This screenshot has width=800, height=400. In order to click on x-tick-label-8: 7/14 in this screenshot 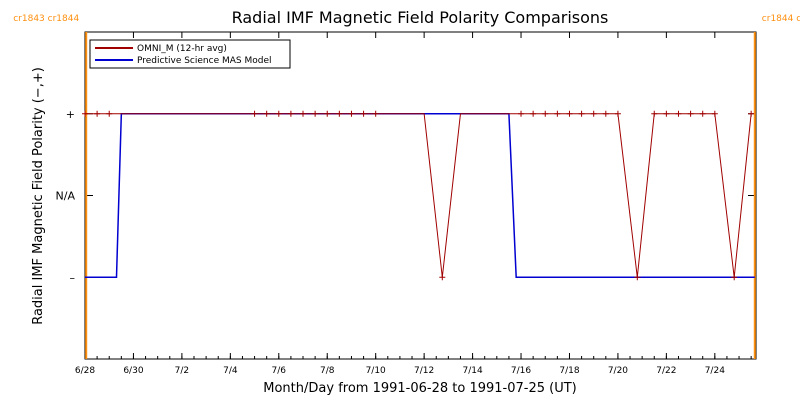, I will do `click(472, 371)`.